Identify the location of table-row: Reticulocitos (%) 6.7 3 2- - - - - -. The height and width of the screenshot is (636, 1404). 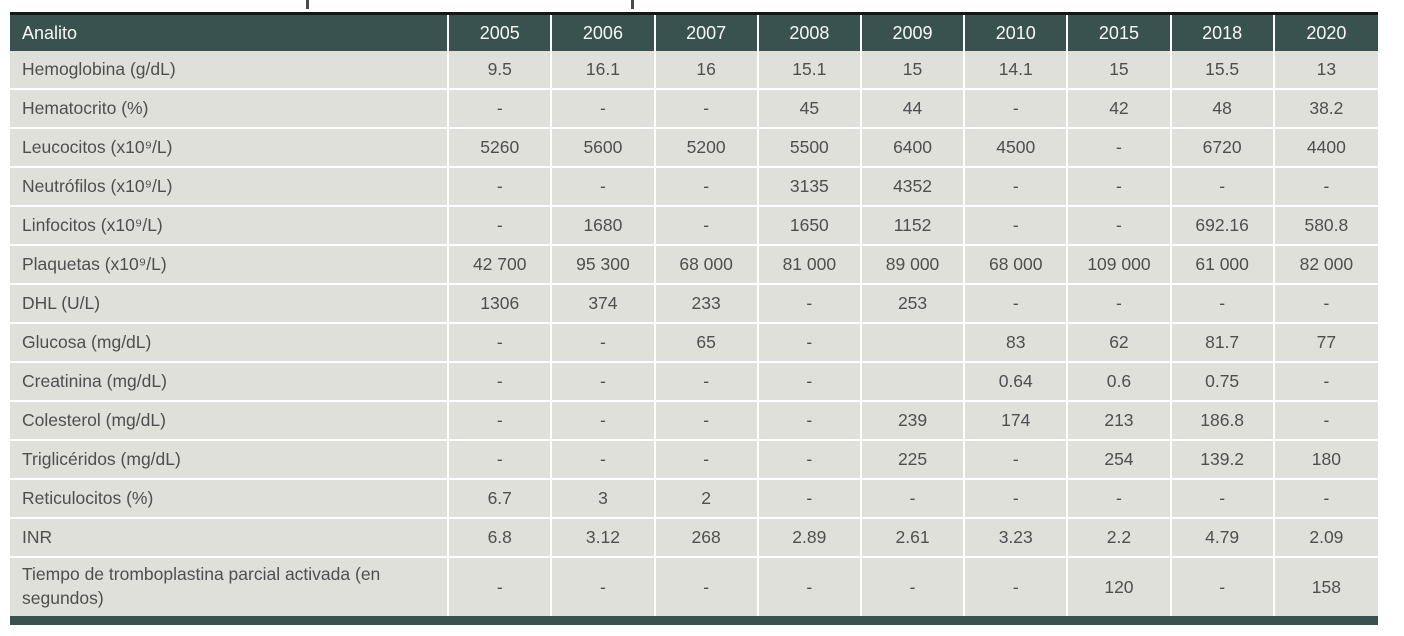
(694, 499).